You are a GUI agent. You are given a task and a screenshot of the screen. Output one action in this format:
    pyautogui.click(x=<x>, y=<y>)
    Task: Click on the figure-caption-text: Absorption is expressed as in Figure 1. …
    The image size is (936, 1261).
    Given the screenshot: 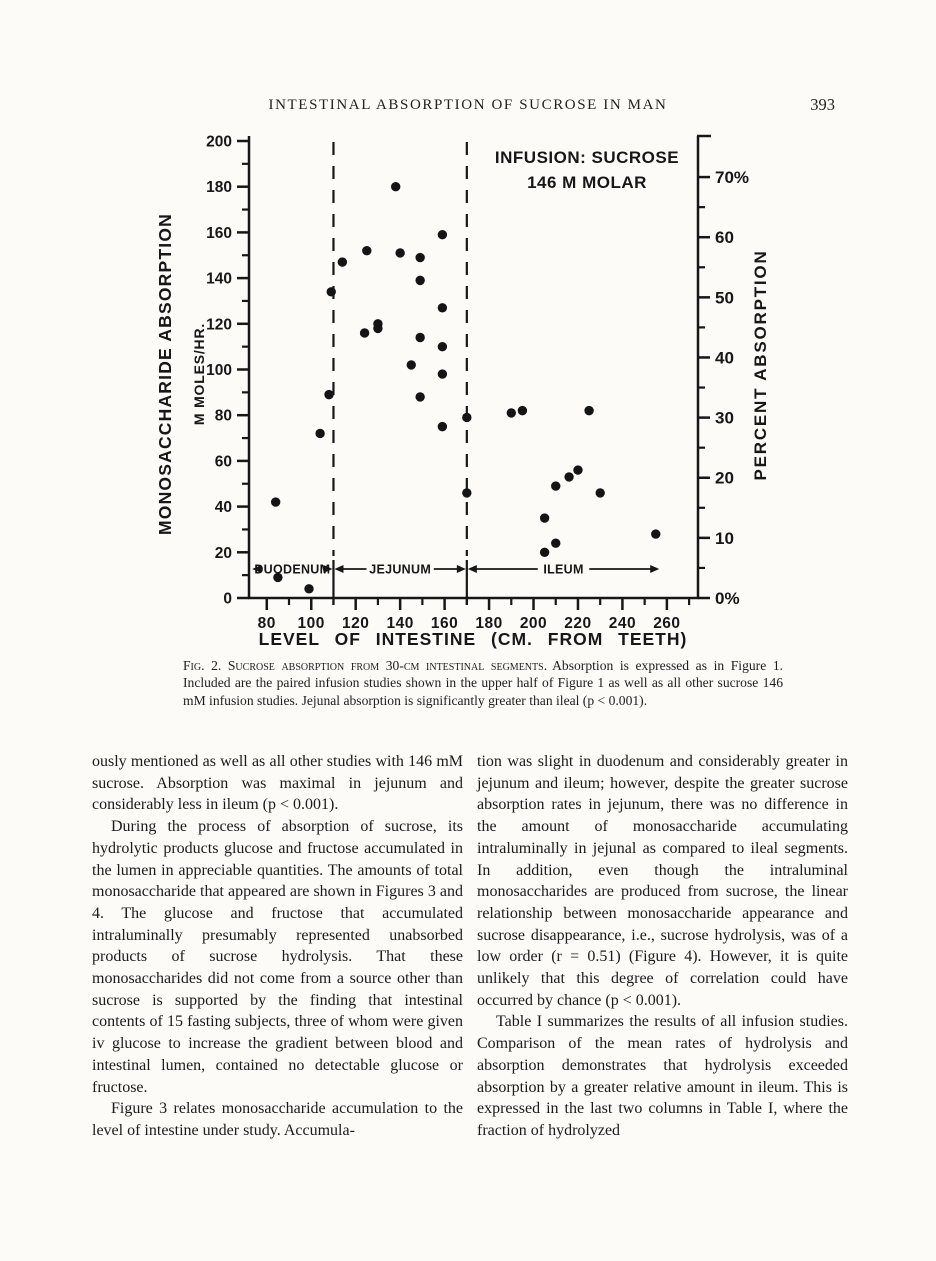 What is the action you would take?
    pyautogui.click(x=483, y=683)
    